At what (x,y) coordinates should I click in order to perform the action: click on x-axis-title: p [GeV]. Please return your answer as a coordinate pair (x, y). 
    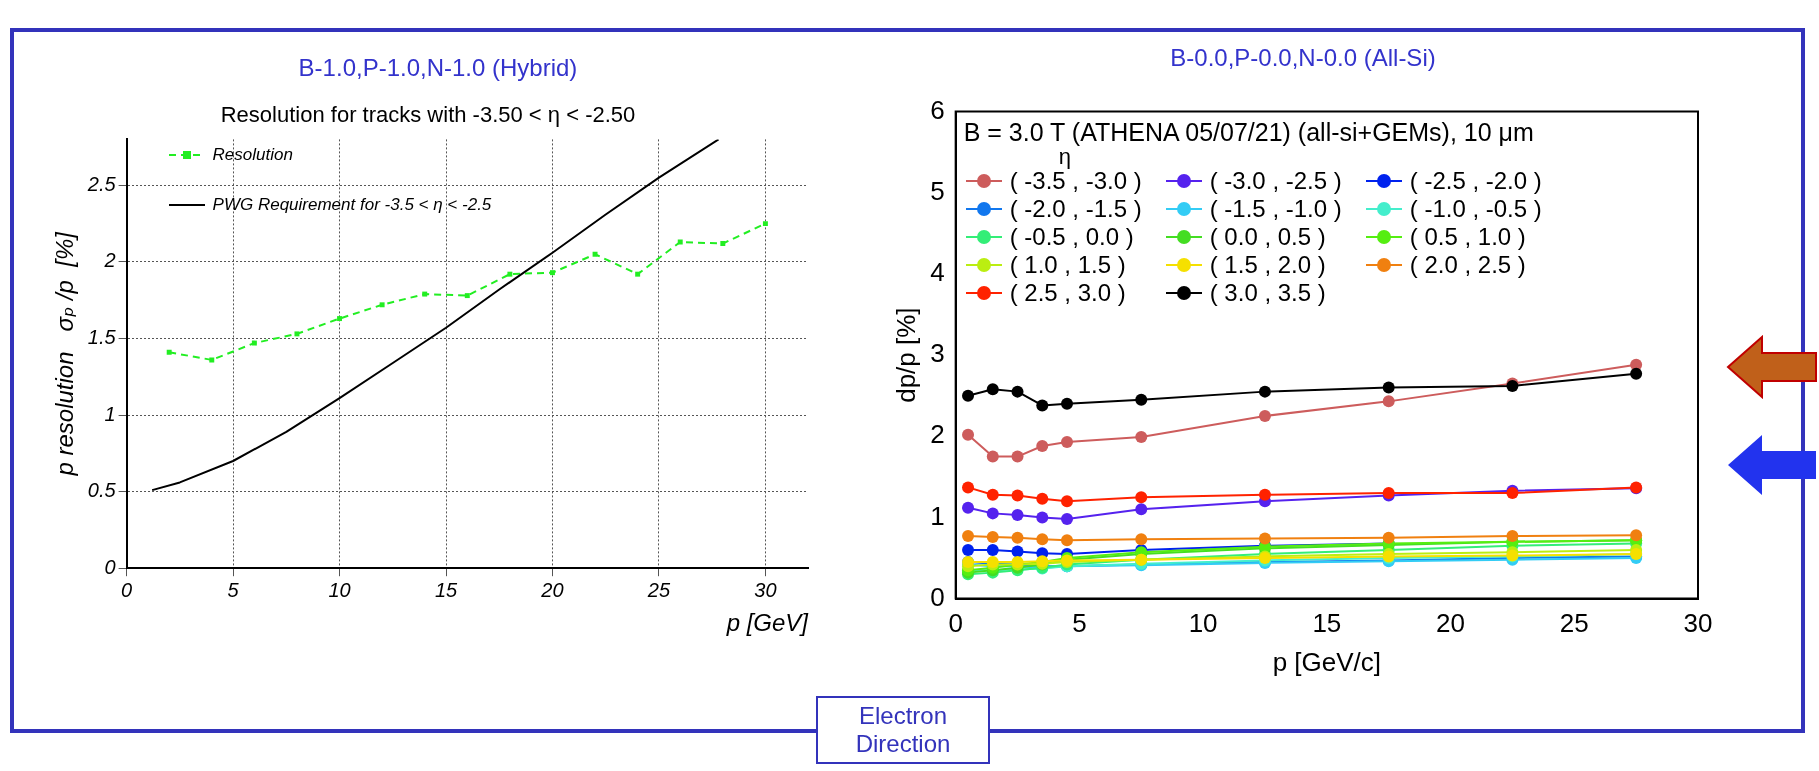
    Looking at the image, I should click on (767, 623).